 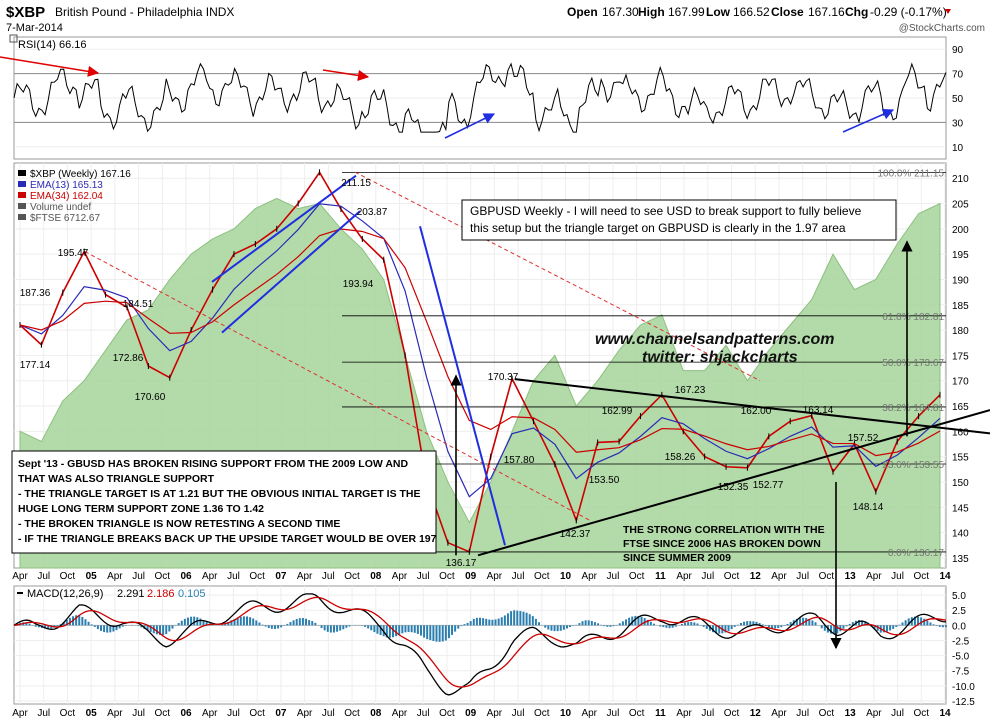 What do you see at coordinates (724, 530) in the screenshot?
I see `ftse-note-line: THE STRONG CORRELATION WITH THE` at bounding box center [724, 530].